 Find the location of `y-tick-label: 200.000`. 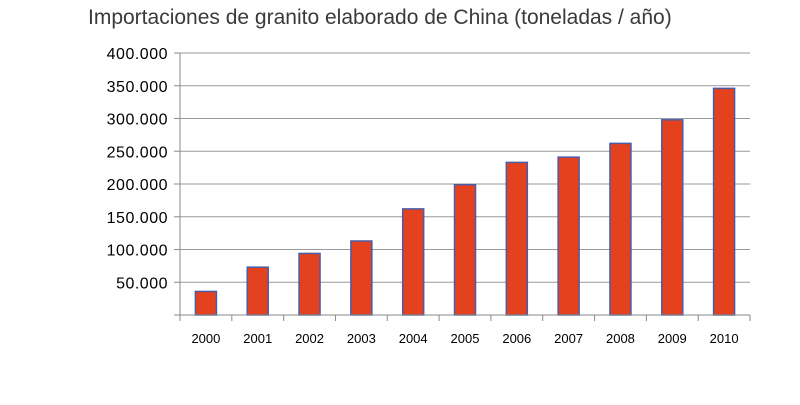

y-tick-label: 200.000 is located at coordinates (137, 185).